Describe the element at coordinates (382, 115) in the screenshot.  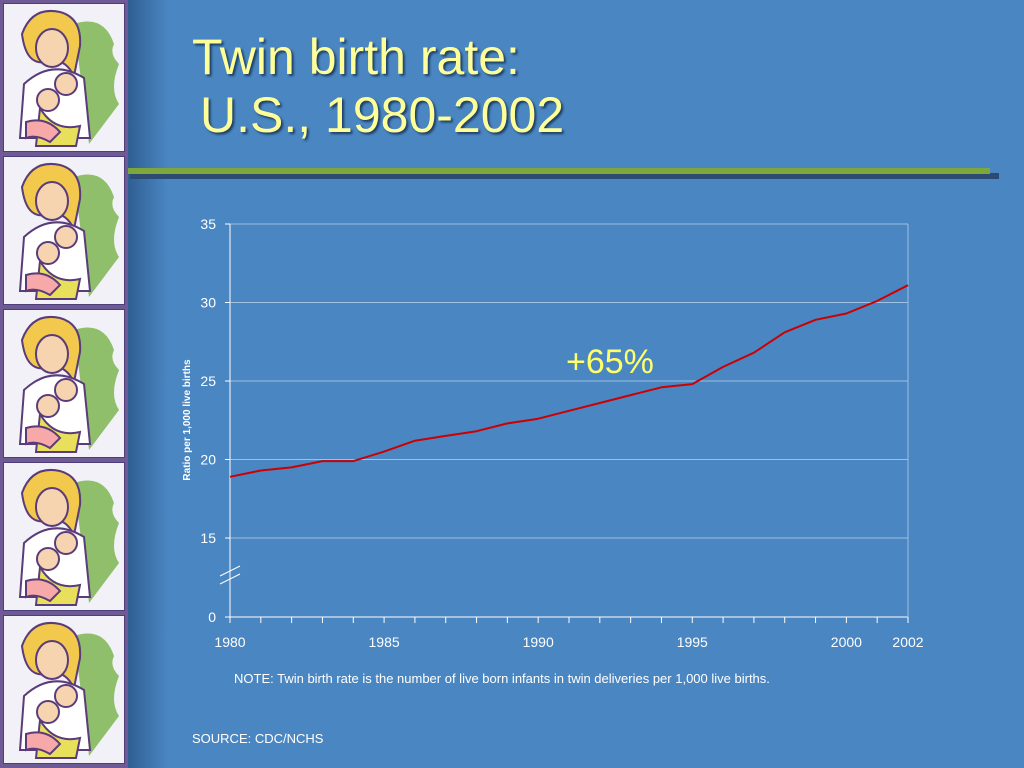
I see `title-line-2: U.S., 1980-2002` at that location.